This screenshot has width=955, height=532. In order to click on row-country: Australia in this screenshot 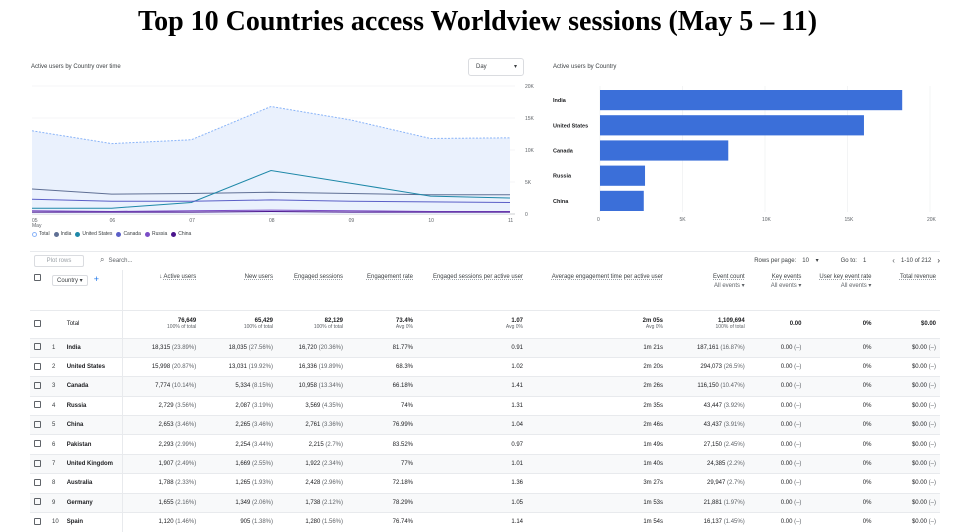, I will do `click(93, 483)`.